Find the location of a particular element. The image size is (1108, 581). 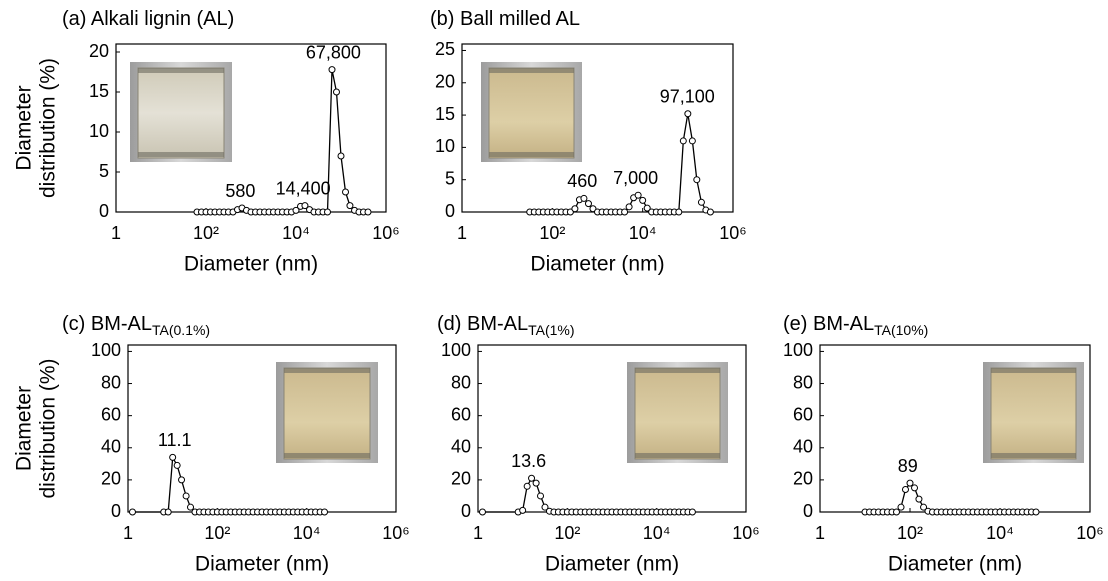

peak-label: 89 is located at coordinates (908, 466).